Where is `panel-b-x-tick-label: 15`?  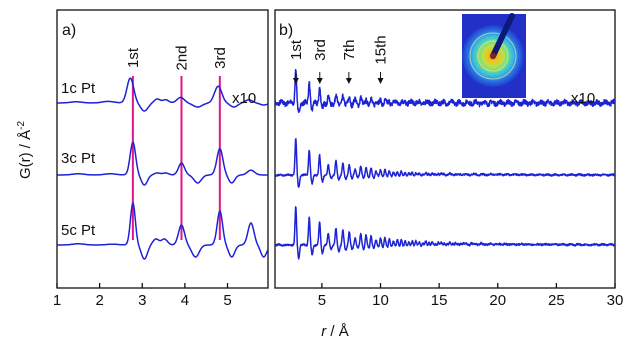 panel-b-x-tick-label: 15 is located at coordinates (439, 300).